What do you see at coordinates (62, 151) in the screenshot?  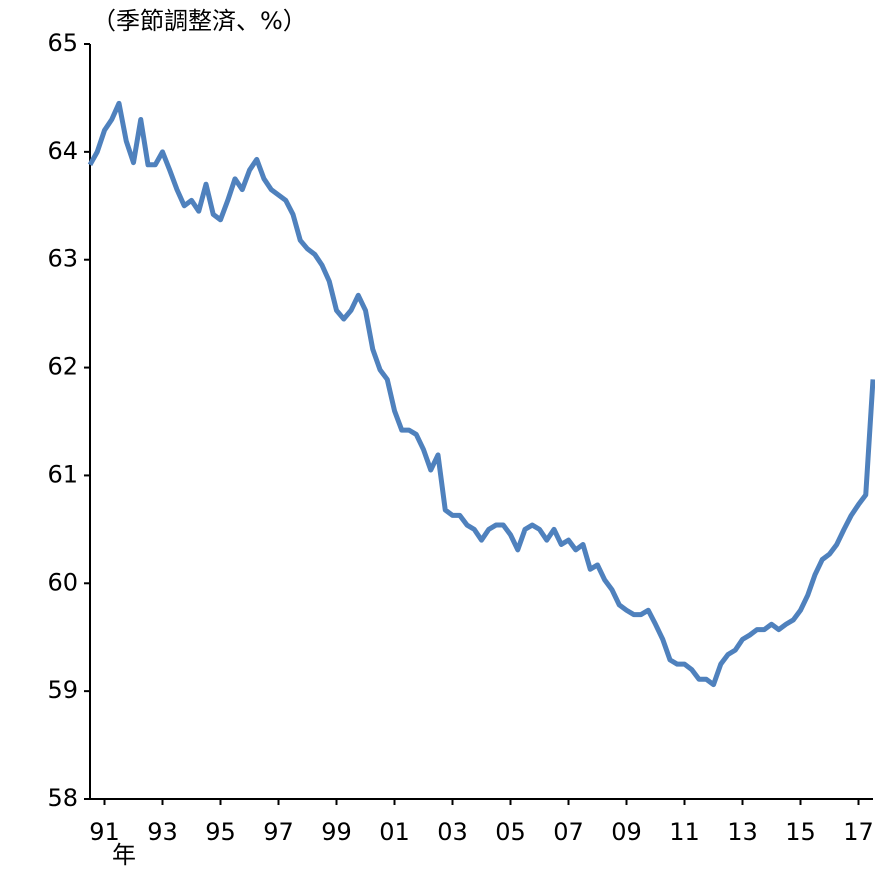 I see `y-tick-label: 64` at bounding box center [62, 151].